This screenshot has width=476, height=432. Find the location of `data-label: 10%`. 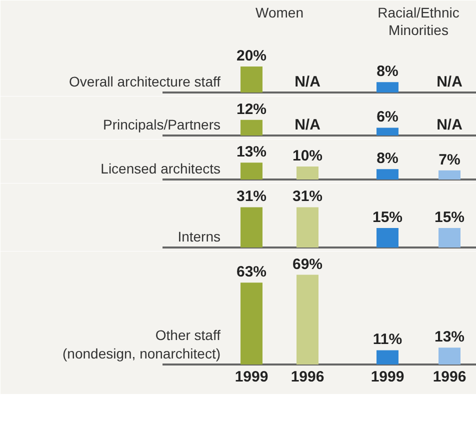

data-label: 10% is located at coordinates (307, 156).